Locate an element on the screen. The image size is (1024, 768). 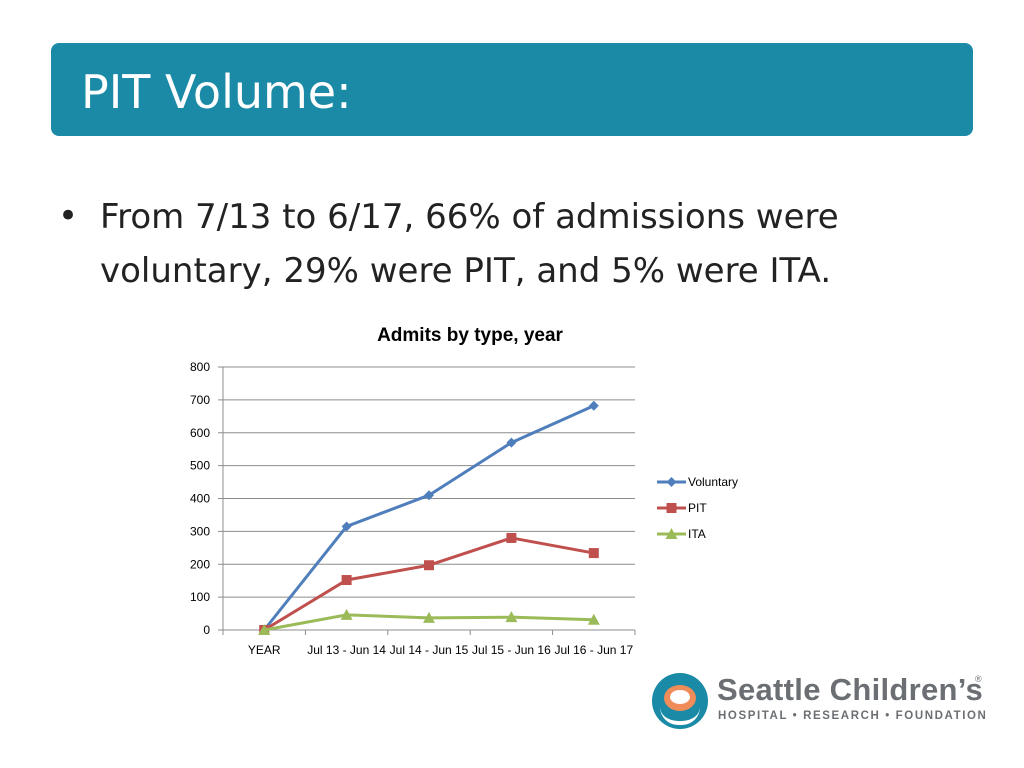
y-axis-ticks: 0 100 200 300 400 500 600 700 800 is located at coordinates (200, 498).